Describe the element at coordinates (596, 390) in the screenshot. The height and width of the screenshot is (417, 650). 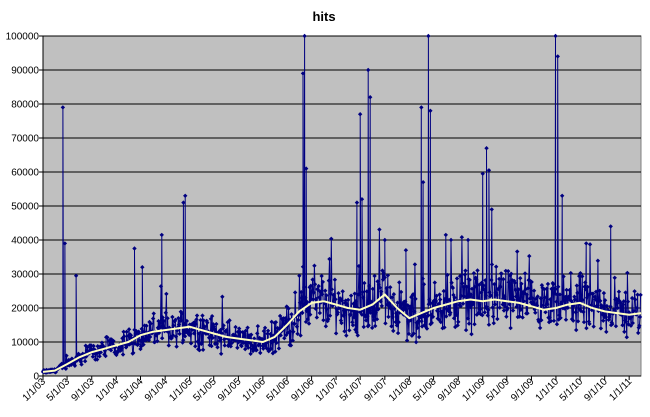
I see `x-tick-label: 9/1/10` at that location.